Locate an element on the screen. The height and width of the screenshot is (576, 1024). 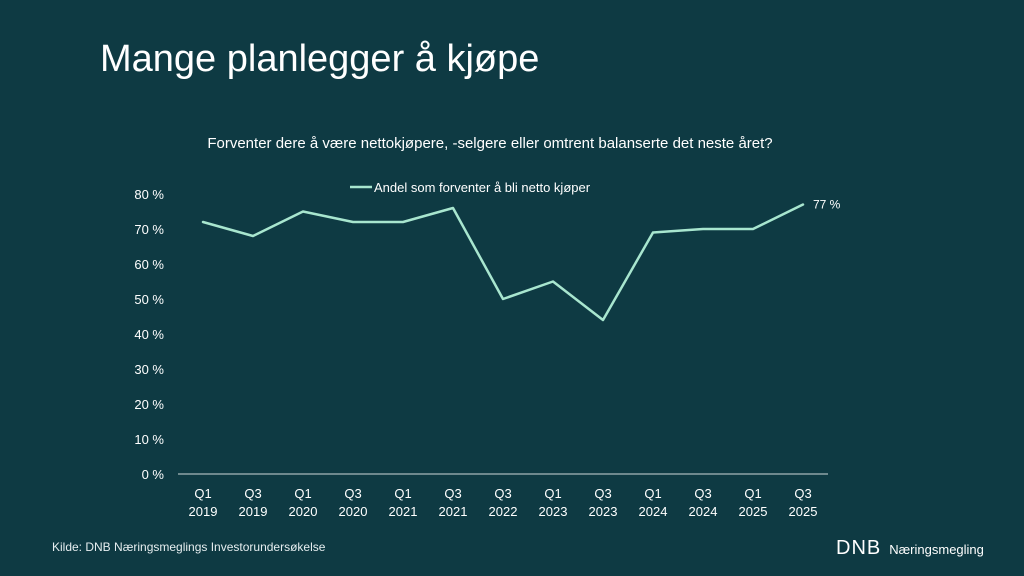
logo-text: Næringsmegling is located at coordinates (936, 549).